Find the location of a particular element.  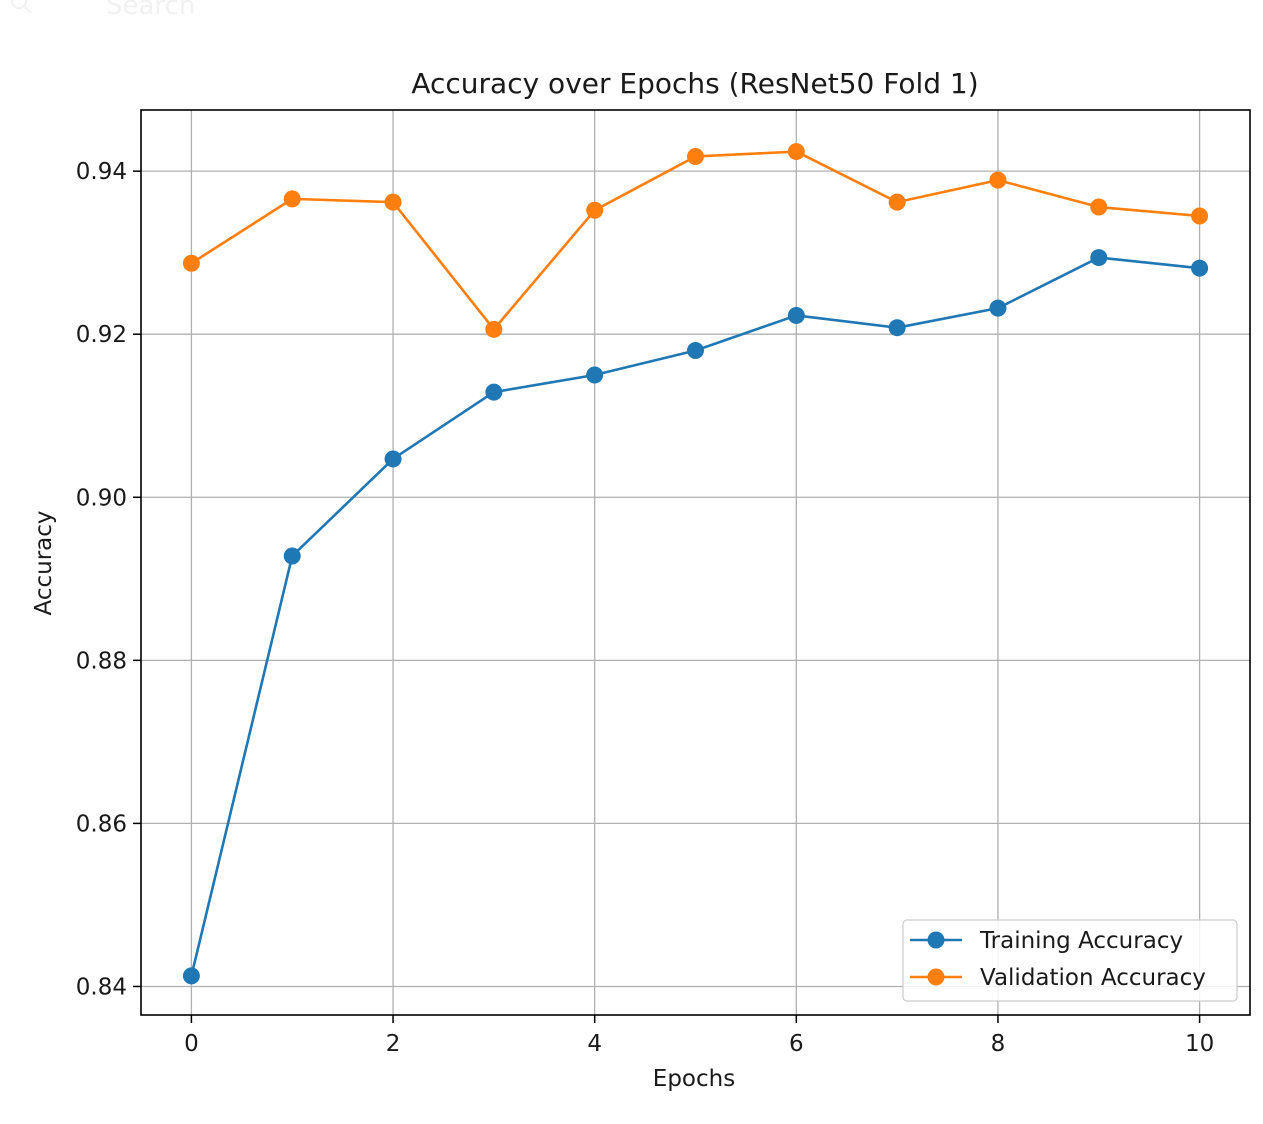

legend: Training Accuracy Validation Accuracy is located at coordinates (1070, 960).